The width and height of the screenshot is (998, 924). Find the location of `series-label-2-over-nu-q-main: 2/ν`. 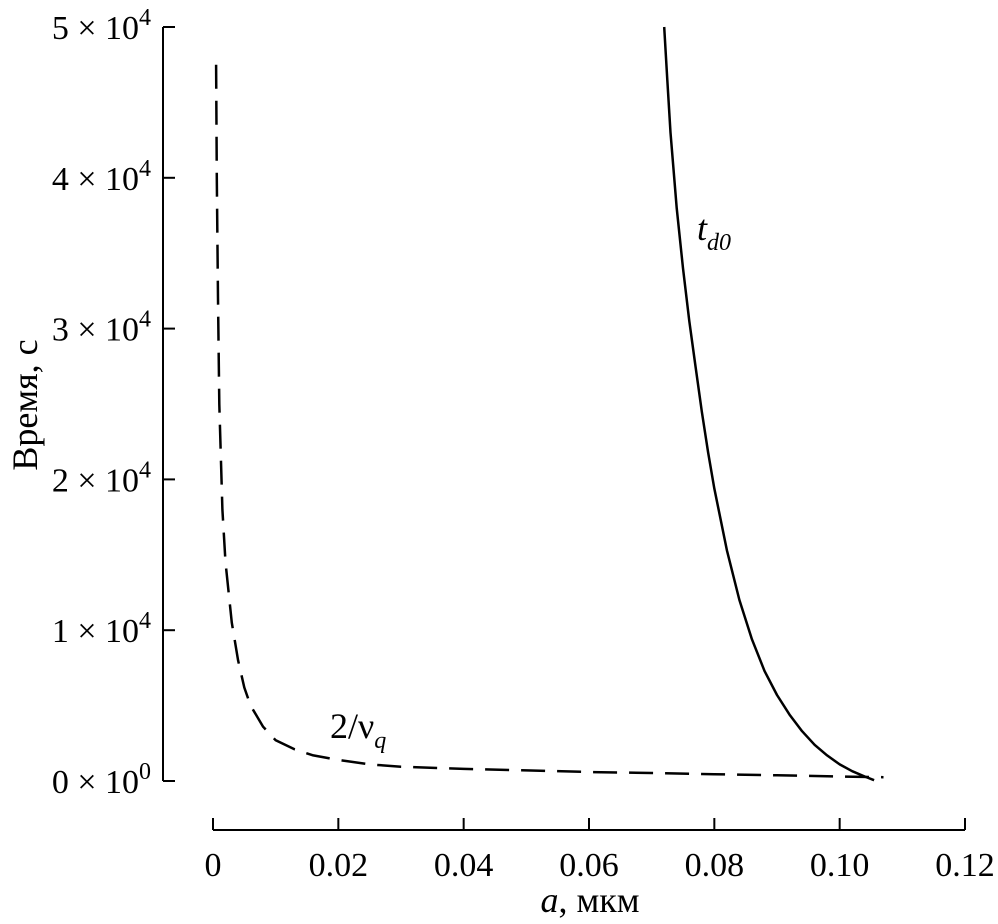

series-label-2-over-nu-q-main: 2/ν is located at coordinates (352, 726).